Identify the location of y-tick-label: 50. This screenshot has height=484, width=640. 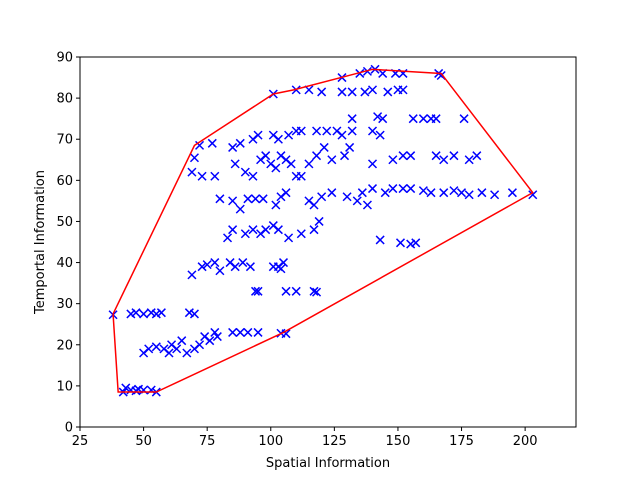
(64, 222).